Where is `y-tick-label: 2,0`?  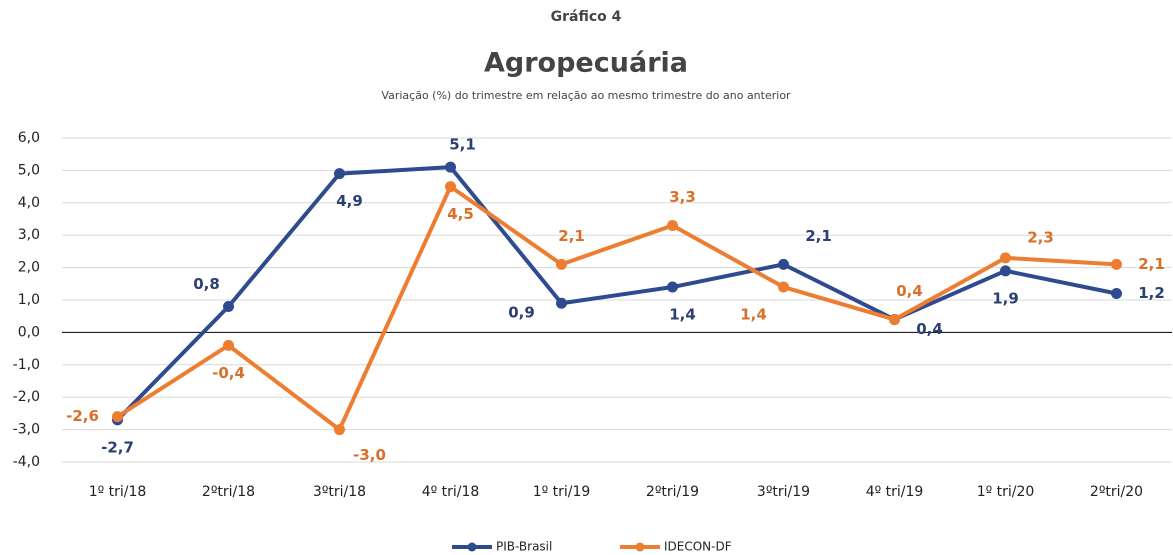
y-tick-label: 2,0 is located at coordinates (29, 268).